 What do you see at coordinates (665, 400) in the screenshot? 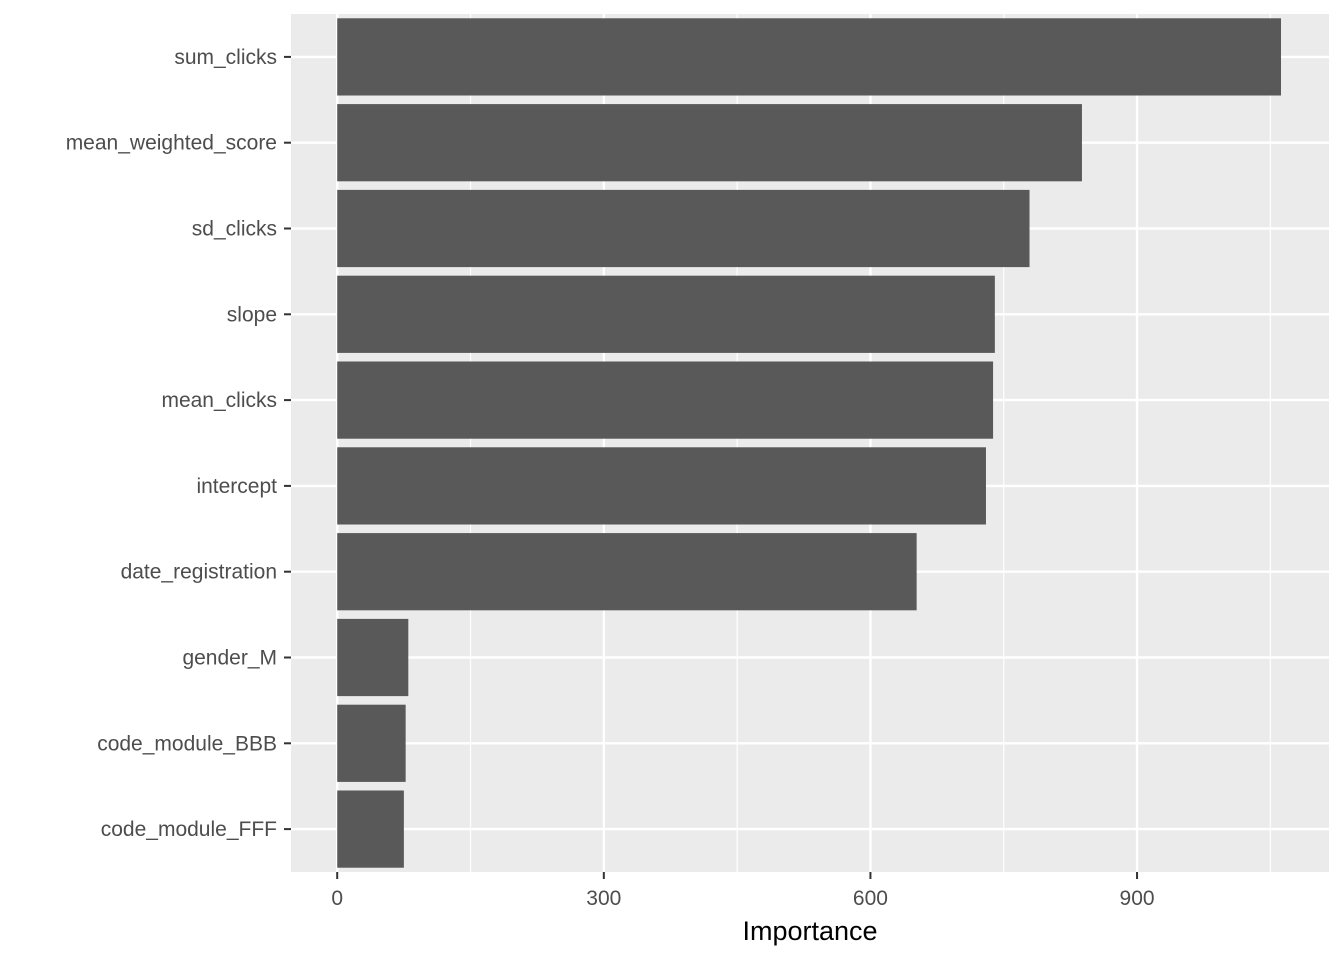
I see `bar-mean-clicks` at bounding box center [665, 400].